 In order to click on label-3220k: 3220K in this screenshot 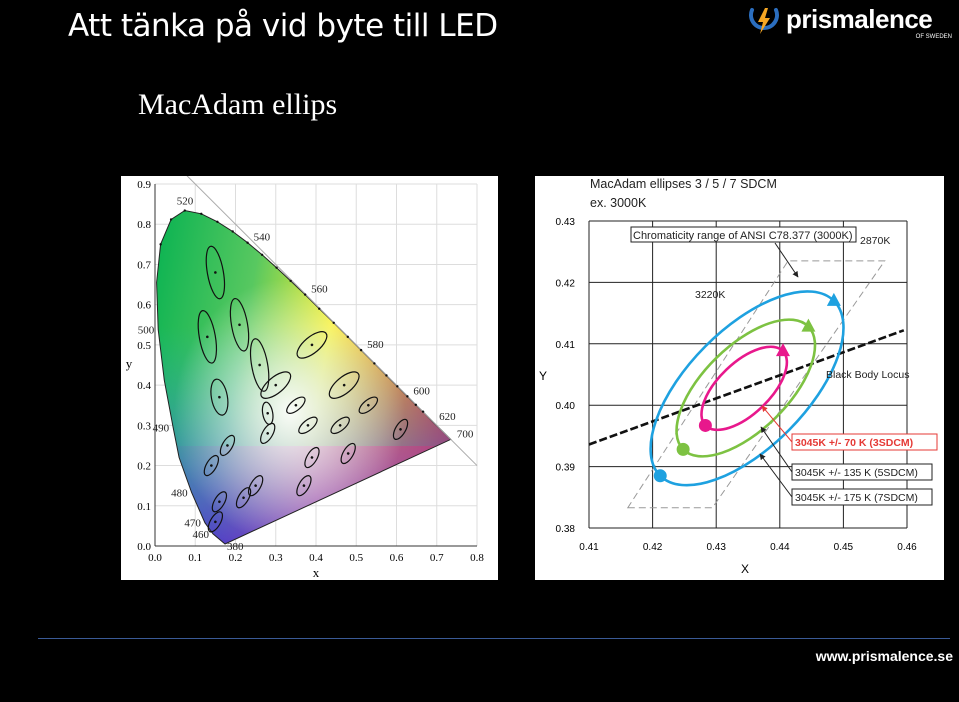, I will do `click(710, 295)`.